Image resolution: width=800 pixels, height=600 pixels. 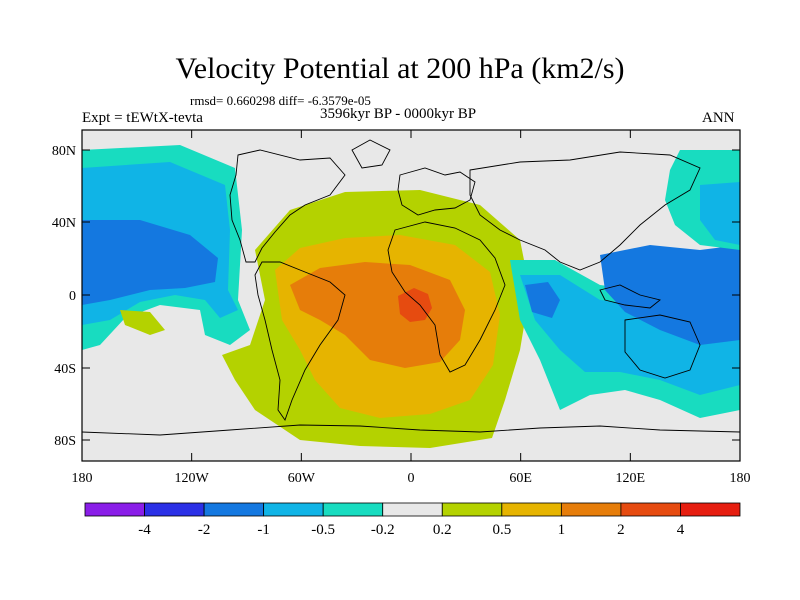 What do you see at coordinates (150, 262) in the screenshot?
I see `field-west-pacific-strong-negative` at bounding box center [150, 262].